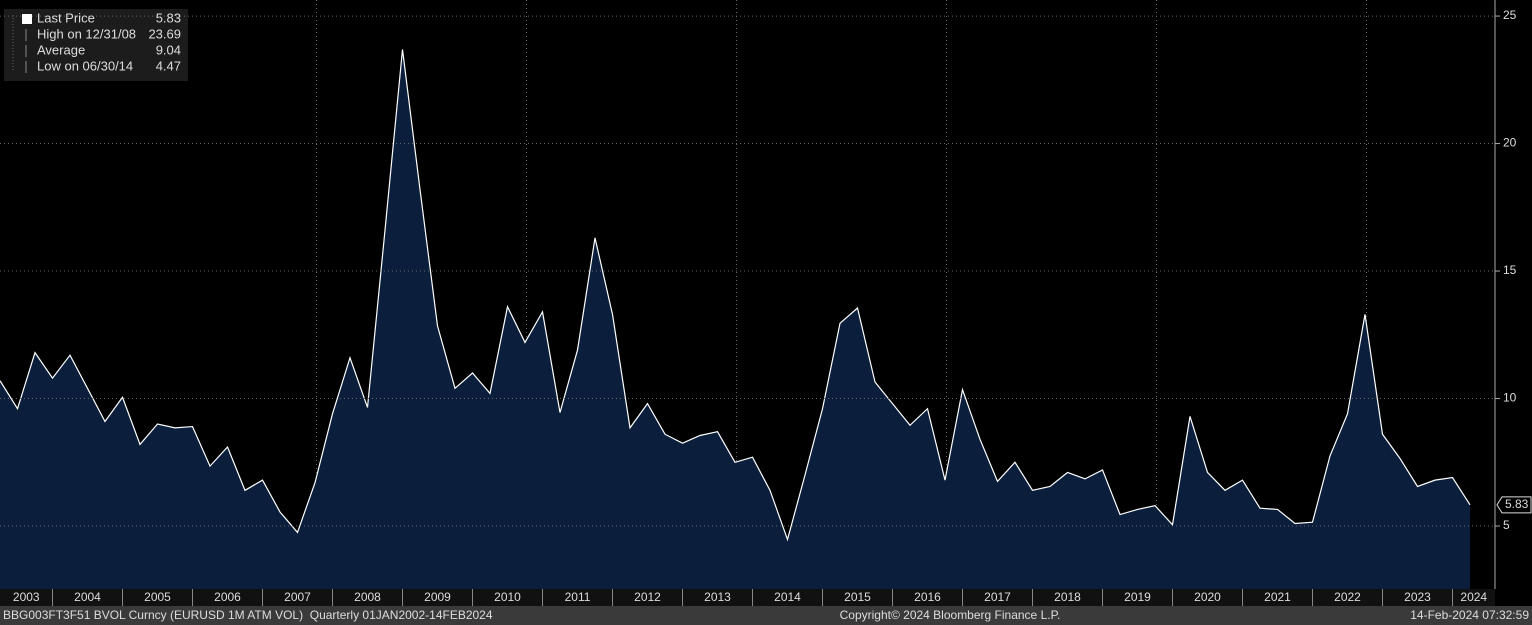 This screenshot has height=625, width=1532. What do you see at coordinates (61, 49) in the screenshot?
I see `legend-label: Average` at bounding box center [61, 49].